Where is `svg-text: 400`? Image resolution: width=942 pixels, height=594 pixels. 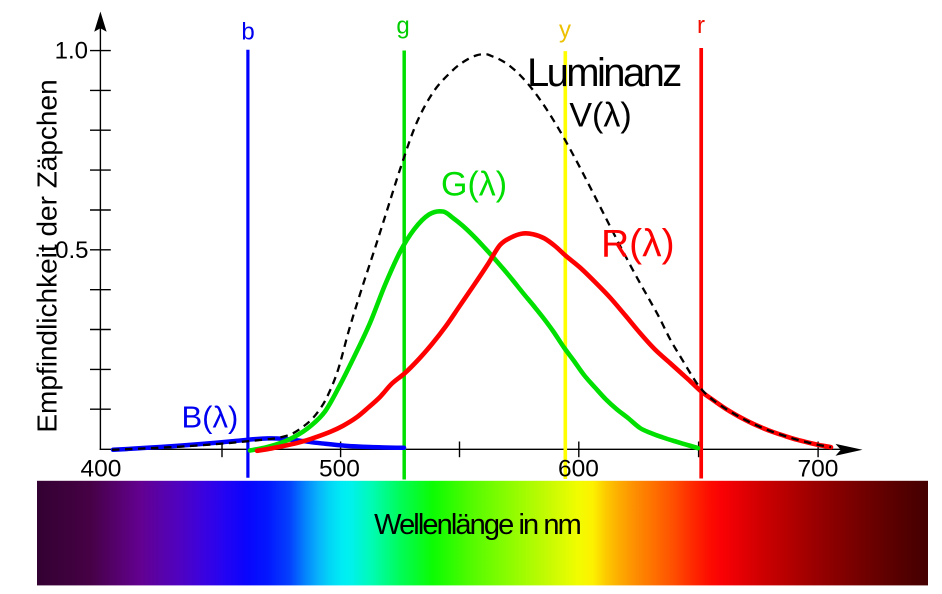 svg-text: 400 is located at coordinates (101, 468).